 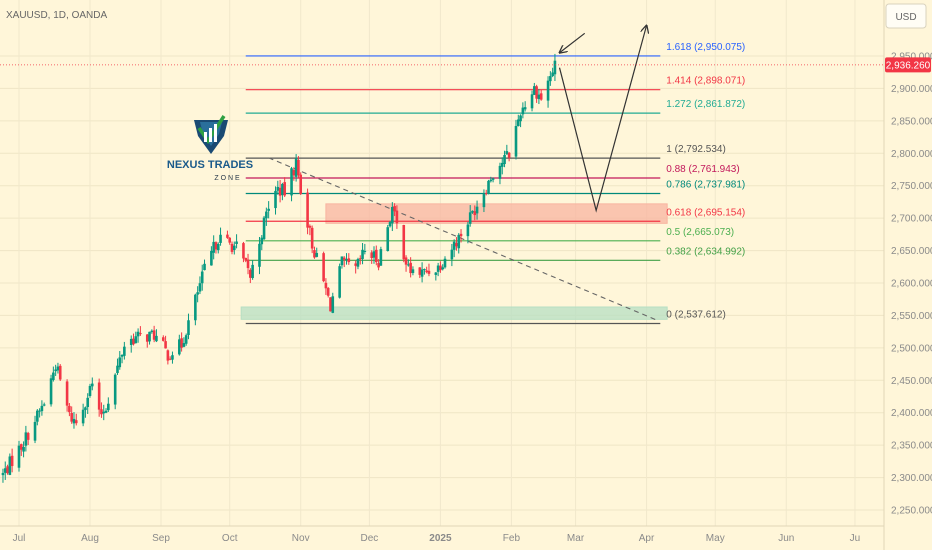 What do you see at coordinates (576, 538) in the screenshot?
I see `time-tick-label: Mar` at bounding box center [576, 538].